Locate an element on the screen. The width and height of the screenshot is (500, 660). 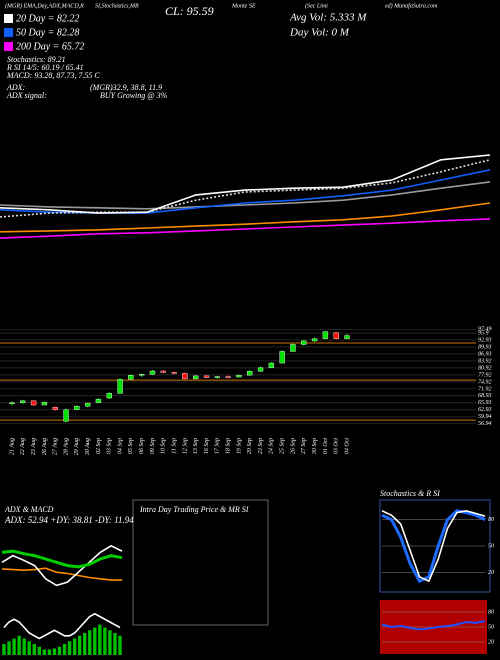
header-text: CL: 95.59 is located at coordinates (189, 11).